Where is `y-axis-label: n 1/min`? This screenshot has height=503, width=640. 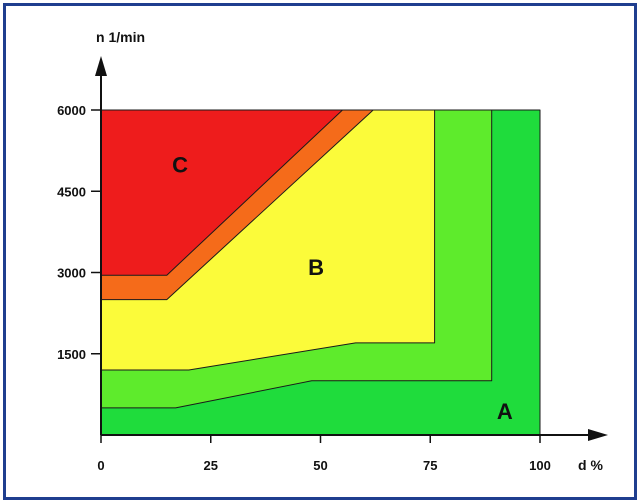 y-axis-label: n 1/min is located at coordinates (120, 37).